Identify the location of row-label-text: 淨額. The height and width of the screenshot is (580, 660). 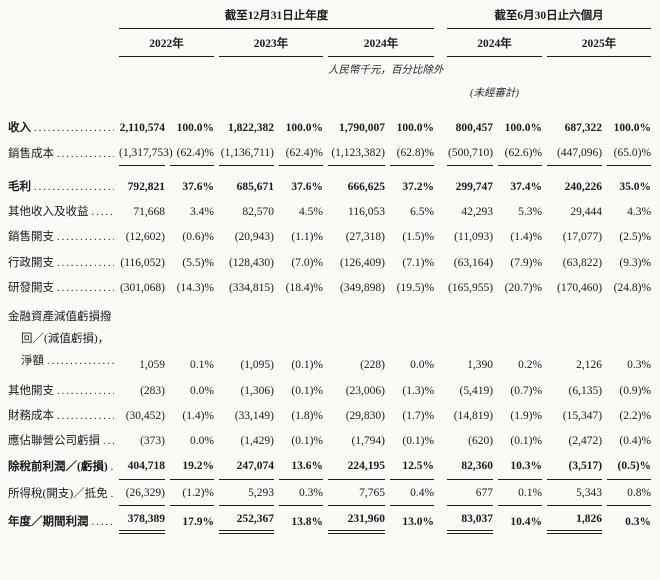
(32, 360).